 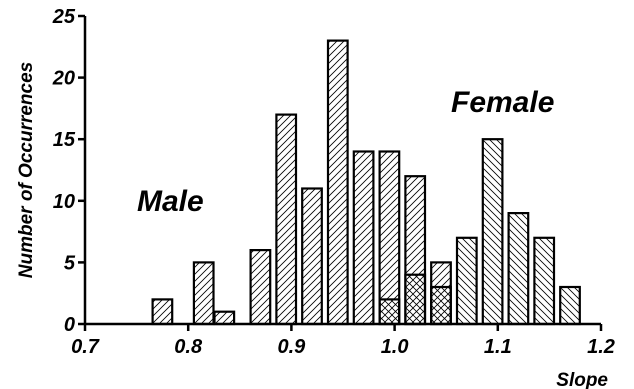 I want to click on y-tick-label-1: 5, so click(x=70, y=263).